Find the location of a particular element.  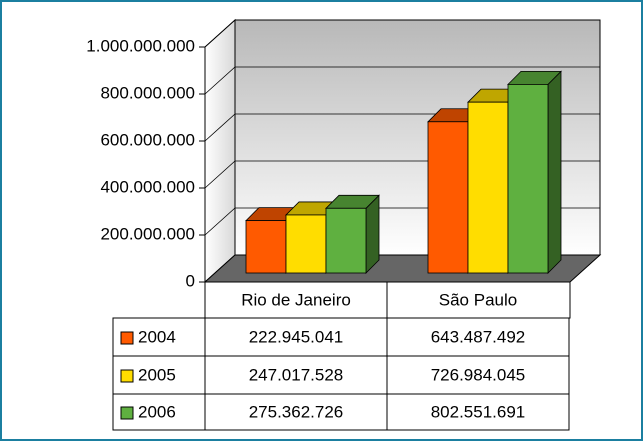

y-tick-label: 400.000.000 is located at coordinates (147, 186).